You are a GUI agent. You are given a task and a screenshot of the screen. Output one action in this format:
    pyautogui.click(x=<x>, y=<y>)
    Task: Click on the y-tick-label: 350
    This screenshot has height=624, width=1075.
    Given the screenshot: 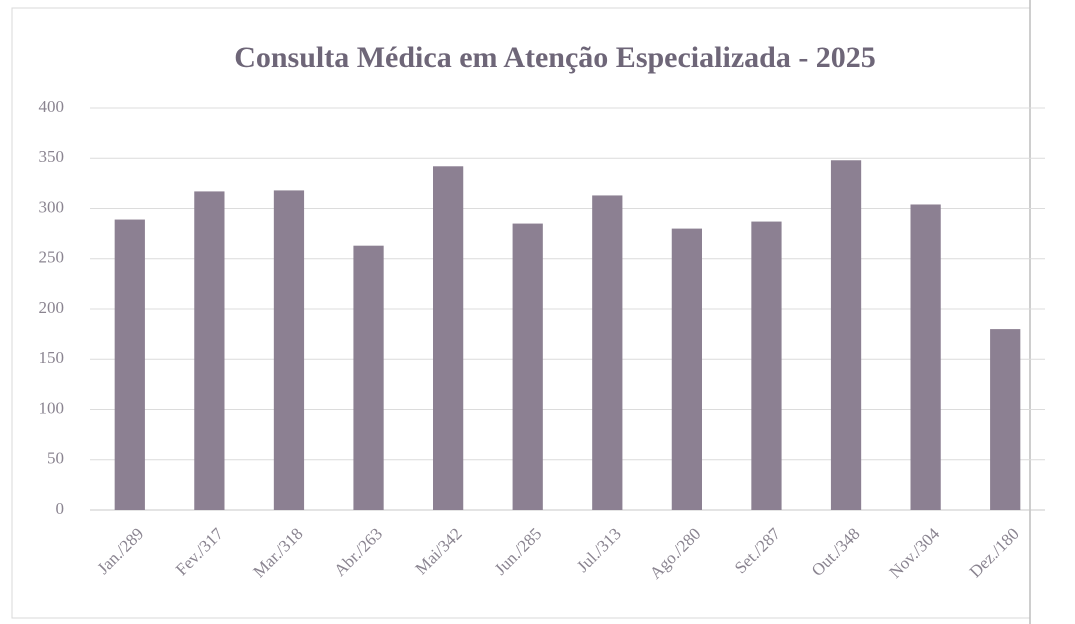 What is the action you would take?
    pyautogui.click(x=52, y=156)
    